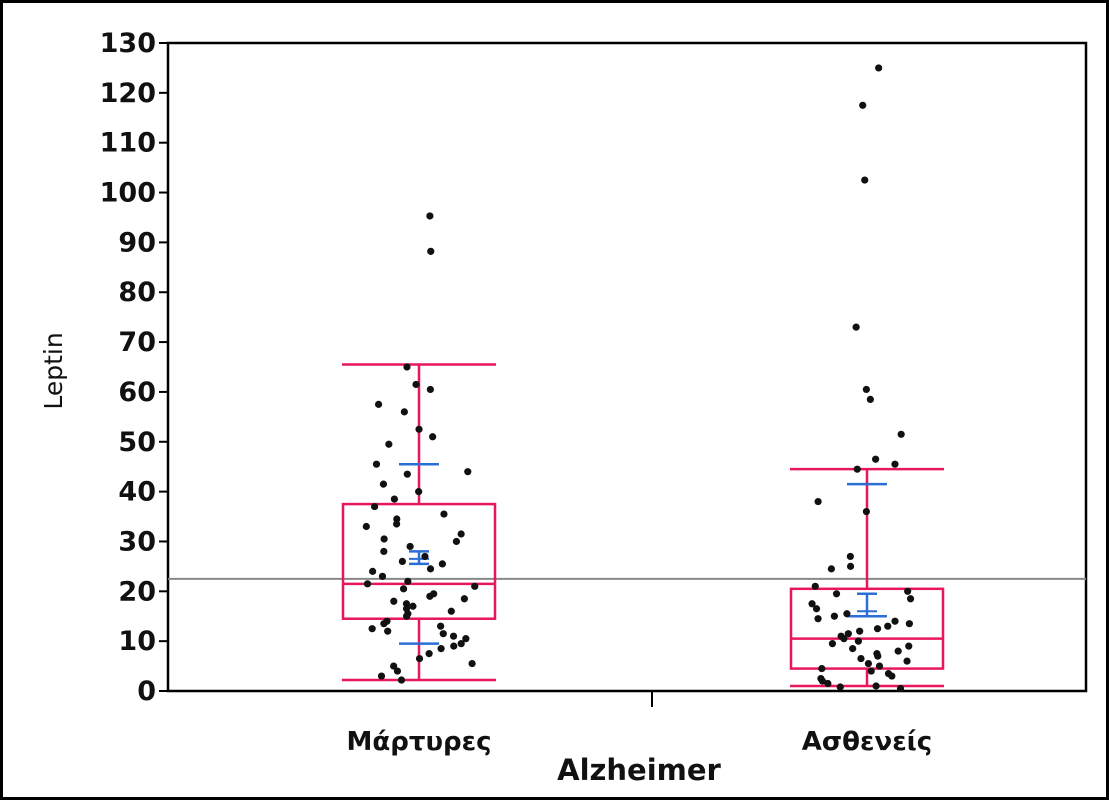 This screenshot has height=800, width=1109. Describe the element at coordinates (867, 628) in the screenshot. I see `iqr-box` at that location.